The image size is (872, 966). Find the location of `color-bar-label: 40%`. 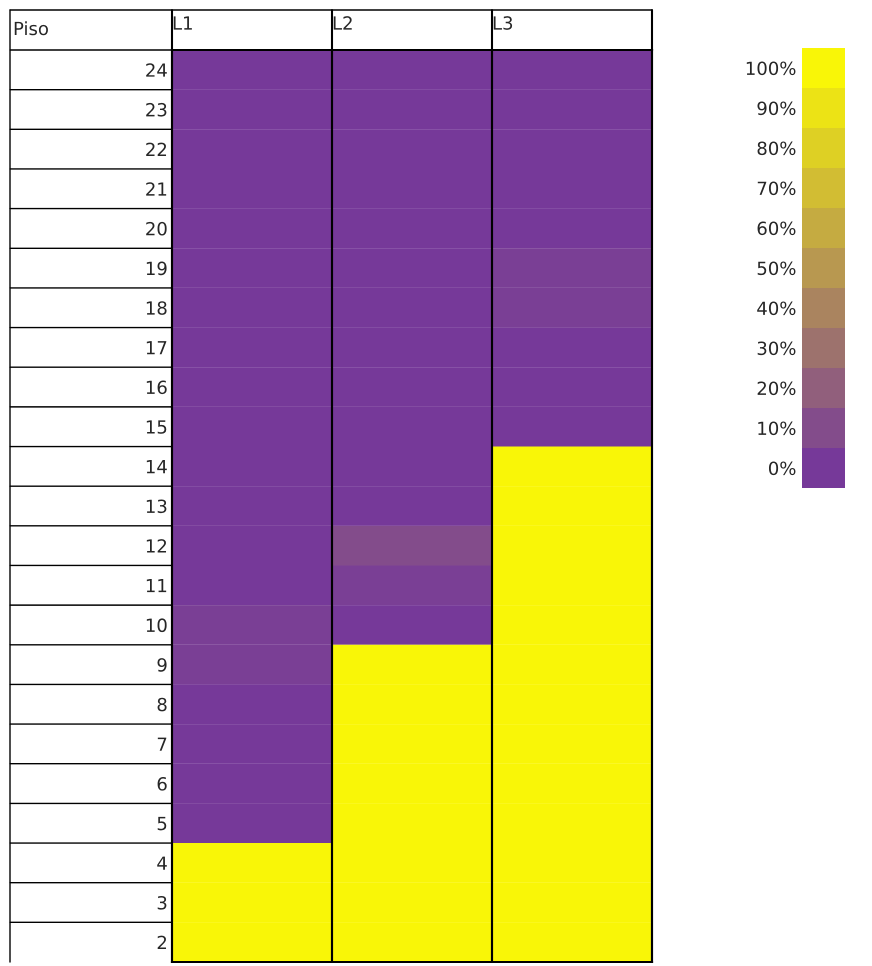

color-bar-label: 40% is located at coordinates (776, 308).